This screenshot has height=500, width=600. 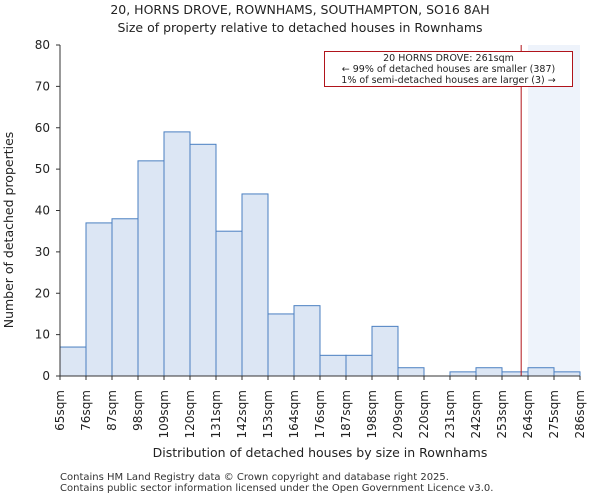 I want to click on x-tick-label: 209sqm, so click(x=398, y=414).